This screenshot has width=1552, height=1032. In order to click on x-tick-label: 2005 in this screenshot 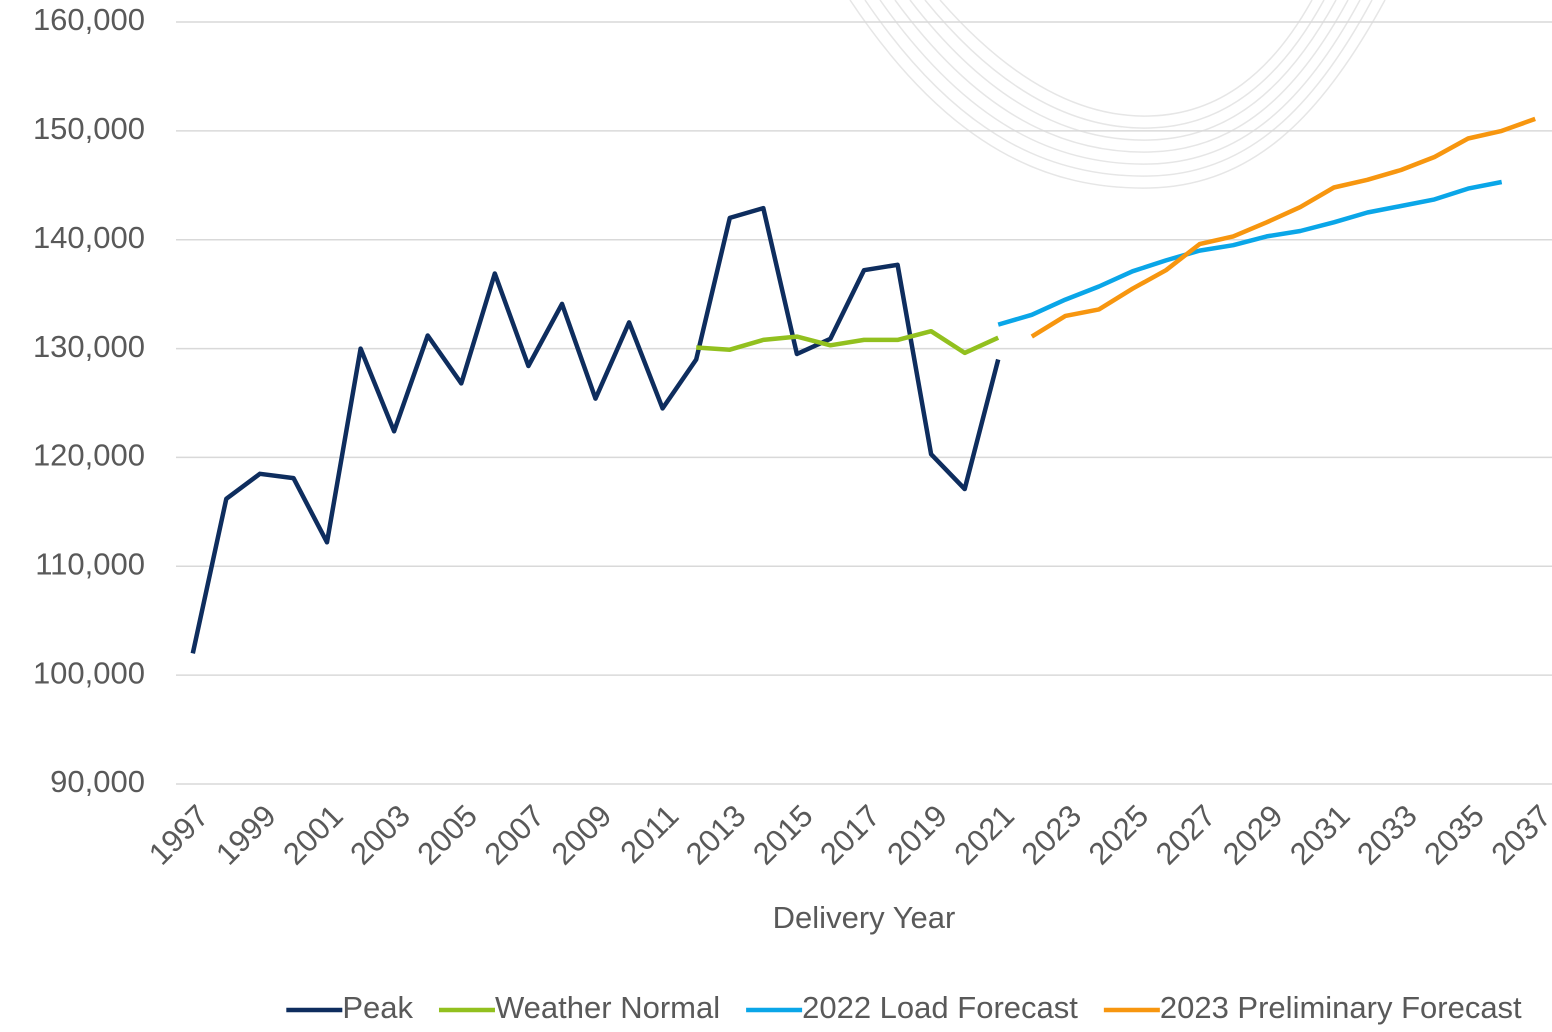, I will do `click(447, 835)`.